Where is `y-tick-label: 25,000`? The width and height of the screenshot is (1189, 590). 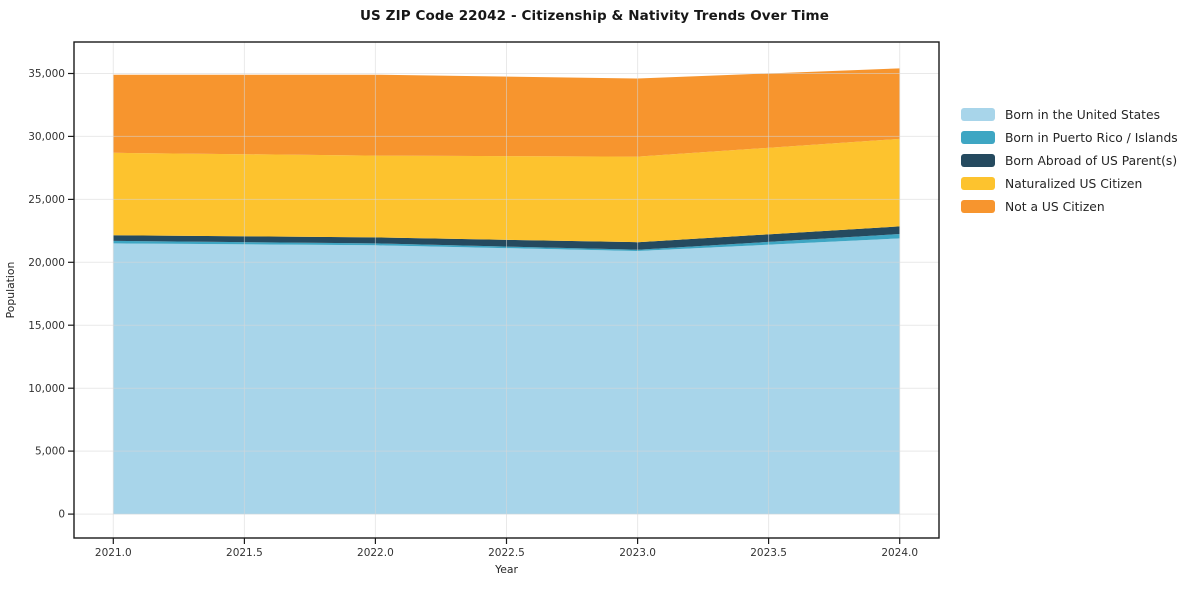 y-tick-label: 25,000 is located at coordinates (46, 200).